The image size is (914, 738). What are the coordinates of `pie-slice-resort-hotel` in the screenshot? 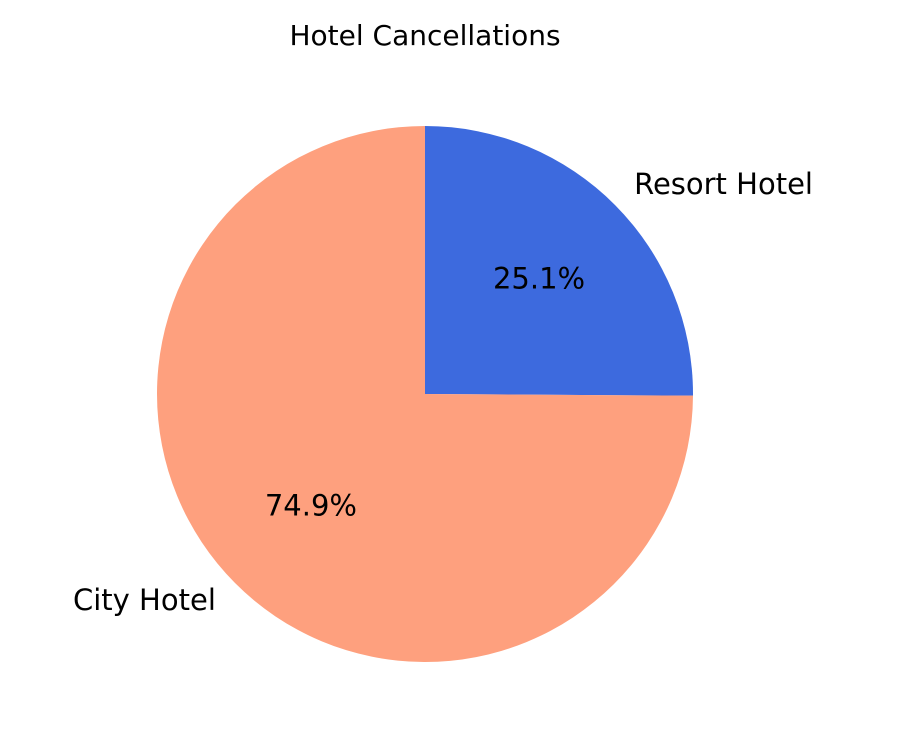 It's located at (559, 261).